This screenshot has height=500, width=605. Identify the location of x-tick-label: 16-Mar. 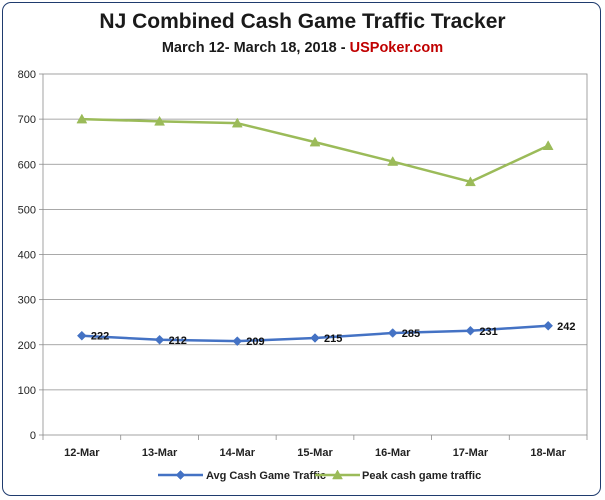
(393, 453).